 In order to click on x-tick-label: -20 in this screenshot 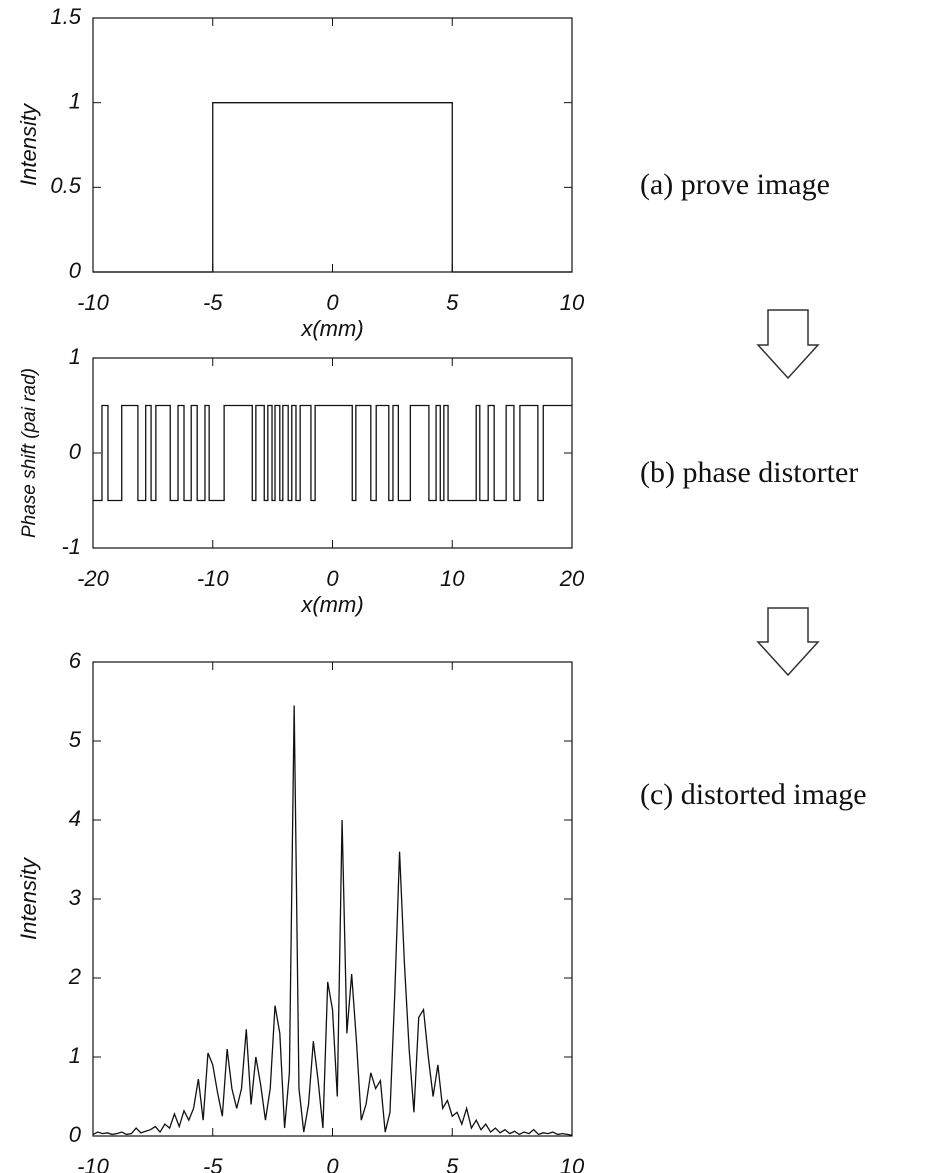, I will do `click(93, 578)`.